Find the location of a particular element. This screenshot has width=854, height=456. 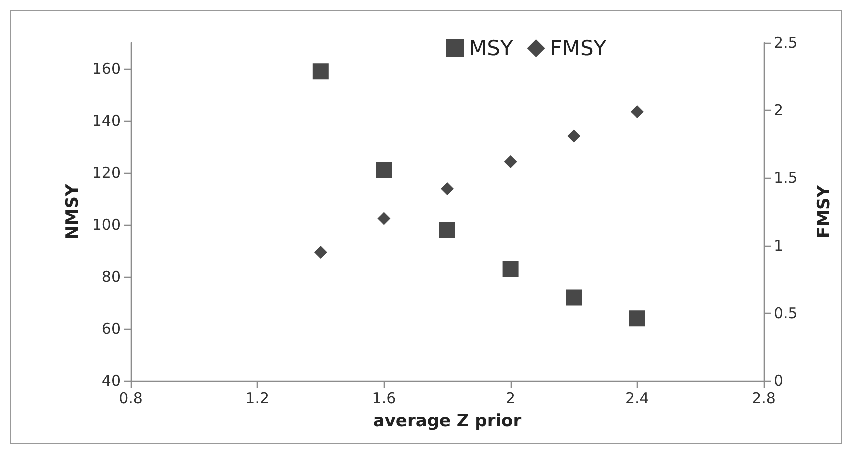

y2-tick-label: 2 is located at coordinates (779, 111).